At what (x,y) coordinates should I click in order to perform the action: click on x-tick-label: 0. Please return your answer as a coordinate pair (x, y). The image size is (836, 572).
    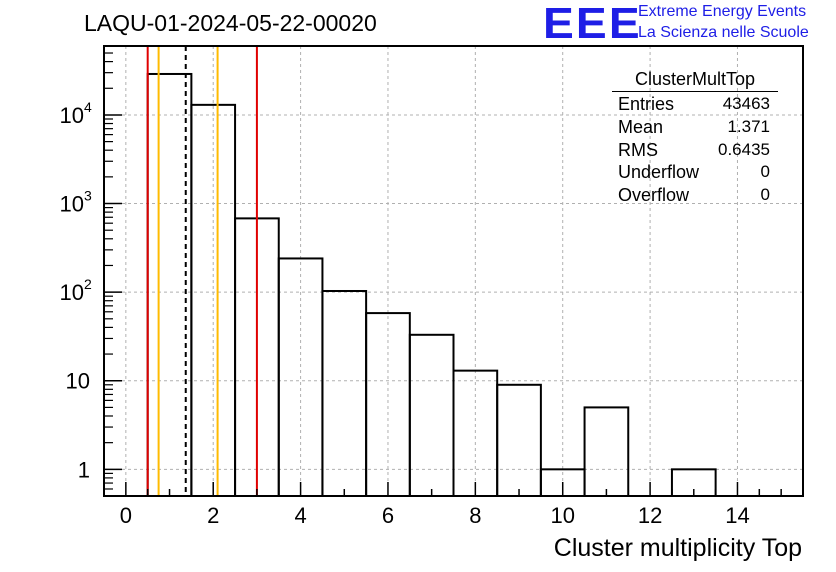
    Looking at the image, I should click on (126, 515).